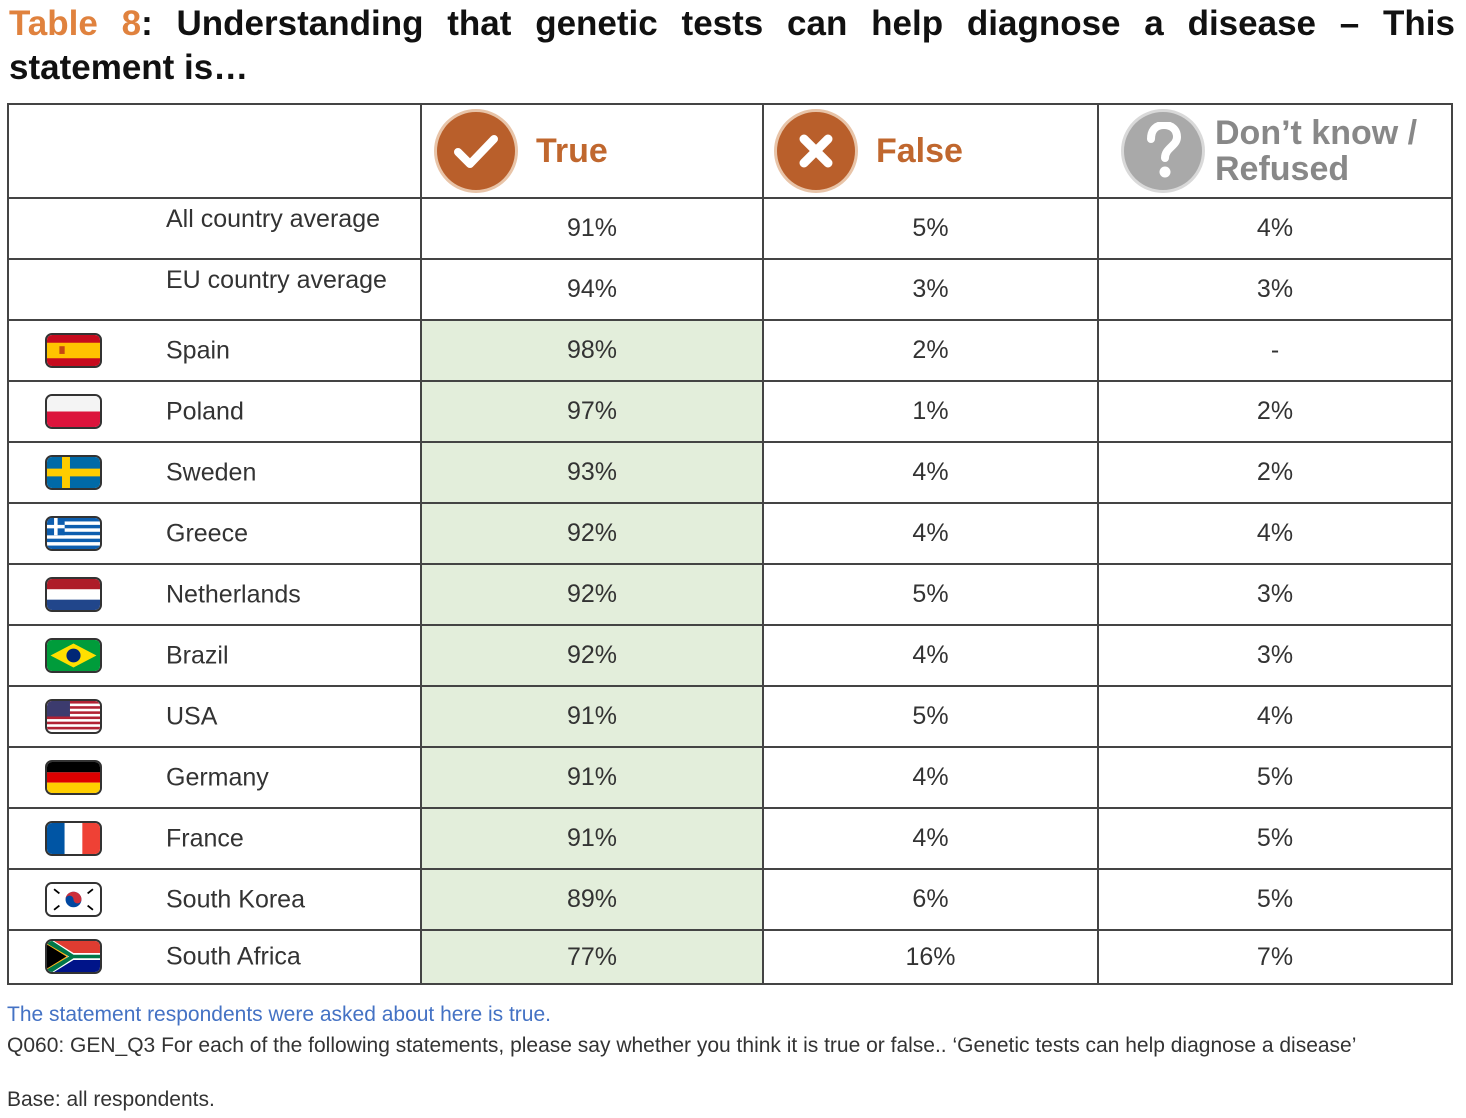 Image resolution: width=1466 pixels, height=1118 pixels. I want to click on checkmark-icon, so click(476, 151).